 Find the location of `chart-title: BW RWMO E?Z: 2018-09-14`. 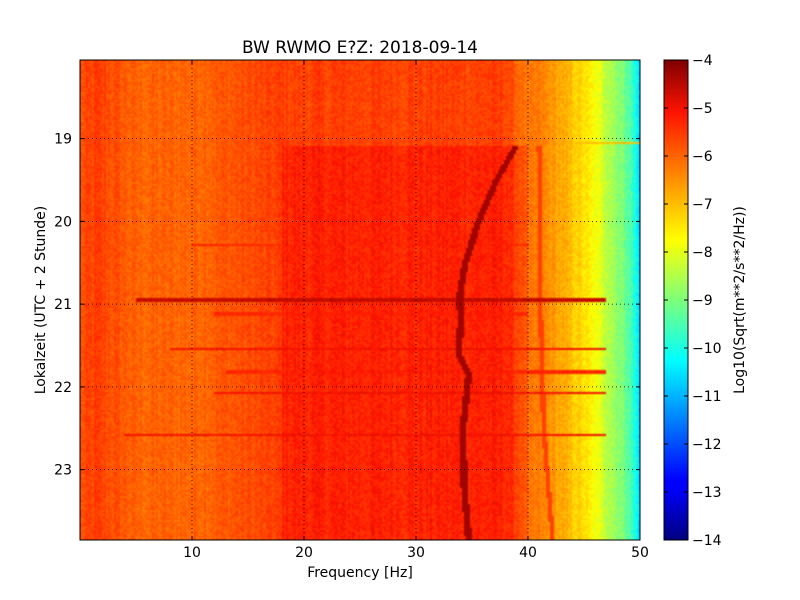

chart-title: BW RWMO E?Z: 2018-09-14 is located at coordinates (360, 48).